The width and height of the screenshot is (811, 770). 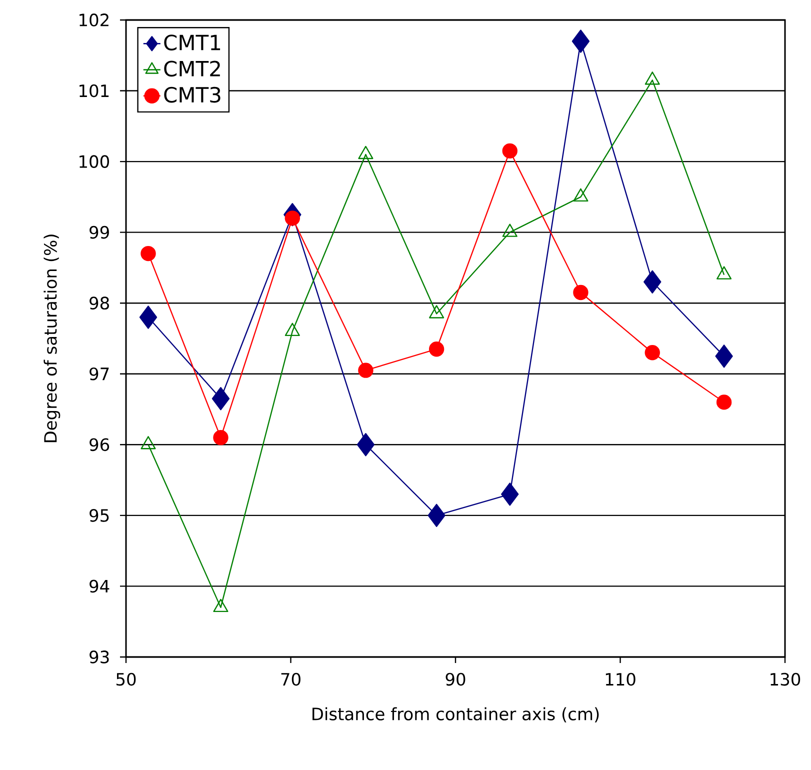 I want to click on legend-label: CMT2, so click(x=192, y=68).